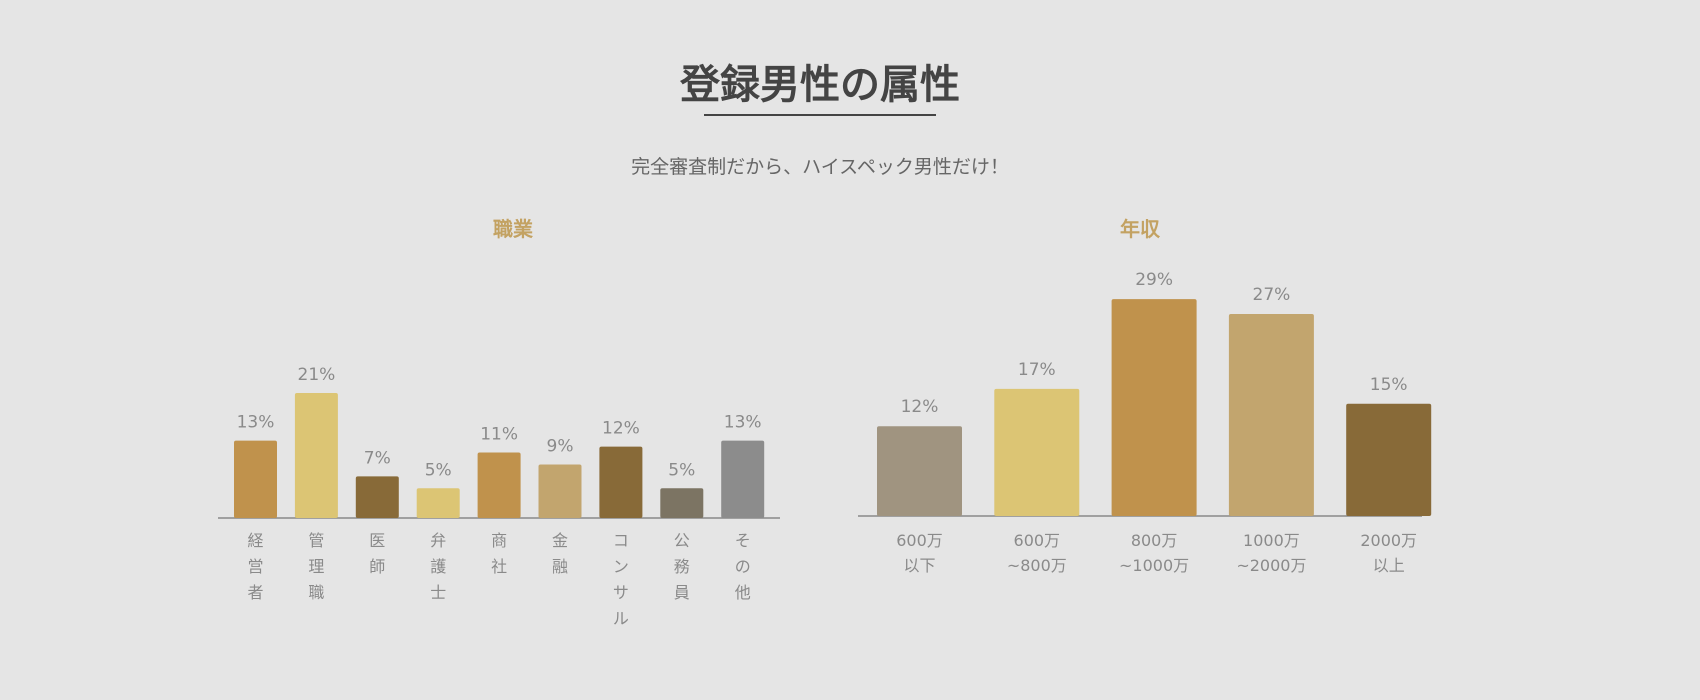  I want to click on category-label: 者, so click(255, 592).